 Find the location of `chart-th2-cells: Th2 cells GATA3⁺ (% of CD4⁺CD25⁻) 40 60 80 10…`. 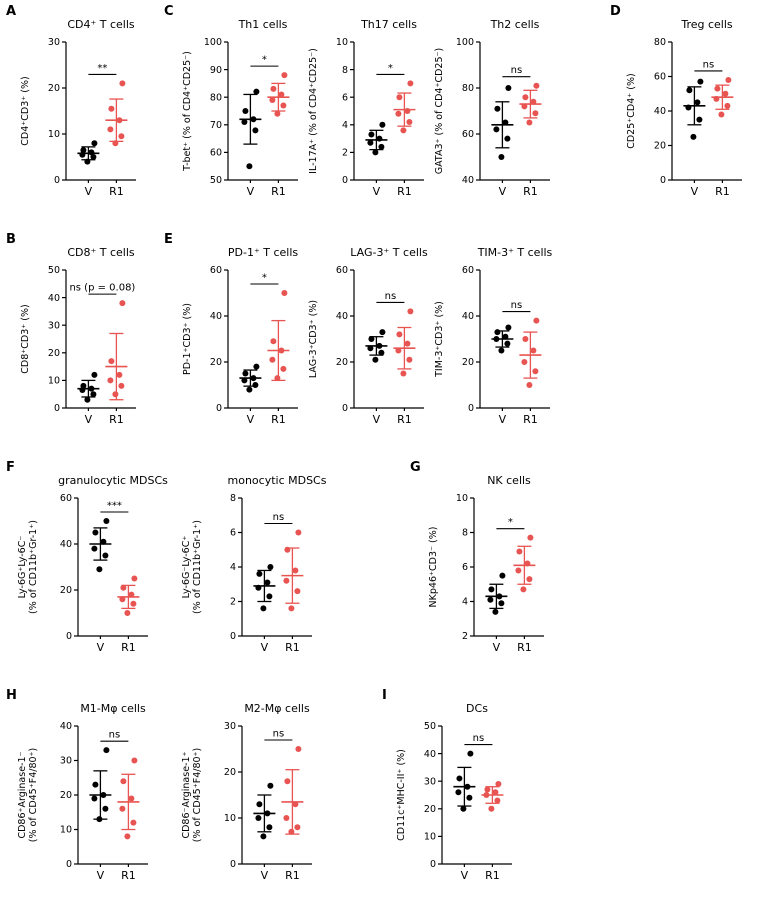

chart-th2-cells: Th2 cells GATA3⁺ (% of CD4⁺CD25⁻) 40 60 80 10… is located at coordinates (495, 114).